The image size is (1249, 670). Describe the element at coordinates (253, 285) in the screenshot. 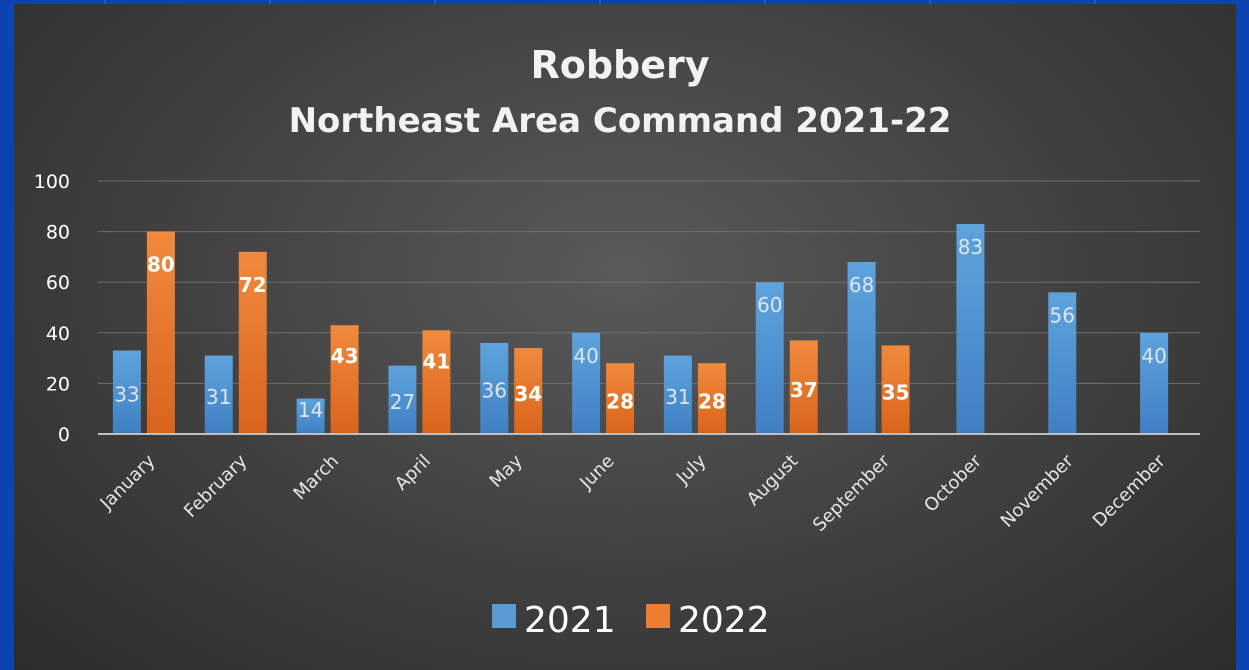

I see `data-label-2022: 72` at that location.